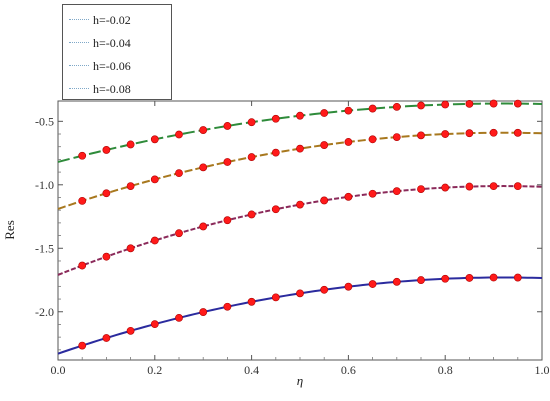 Image resolution: width=550 pixels, height=401 pixels. What do you see at coordinates (112, 66) in the screenshot?
I see `legend-label: h=-0.06` at bounding box center [112, 66].